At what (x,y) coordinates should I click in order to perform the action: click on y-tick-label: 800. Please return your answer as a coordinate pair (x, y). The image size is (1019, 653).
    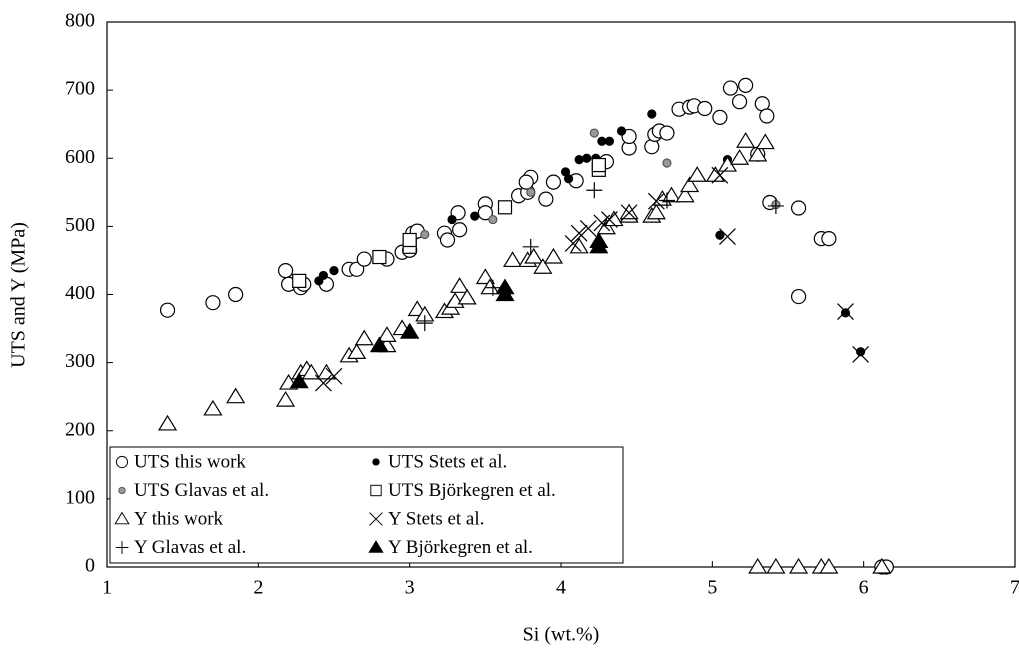
    Looking at the image, I should click on (80, 21).